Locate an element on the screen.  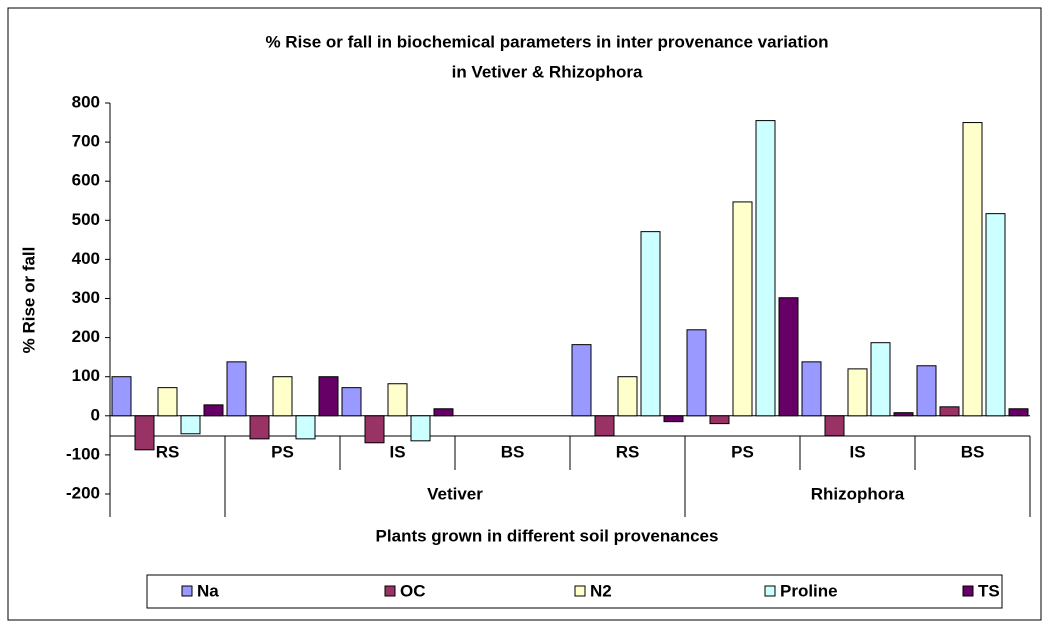
group-label: Vetiver is located at coordinates (455, 493).